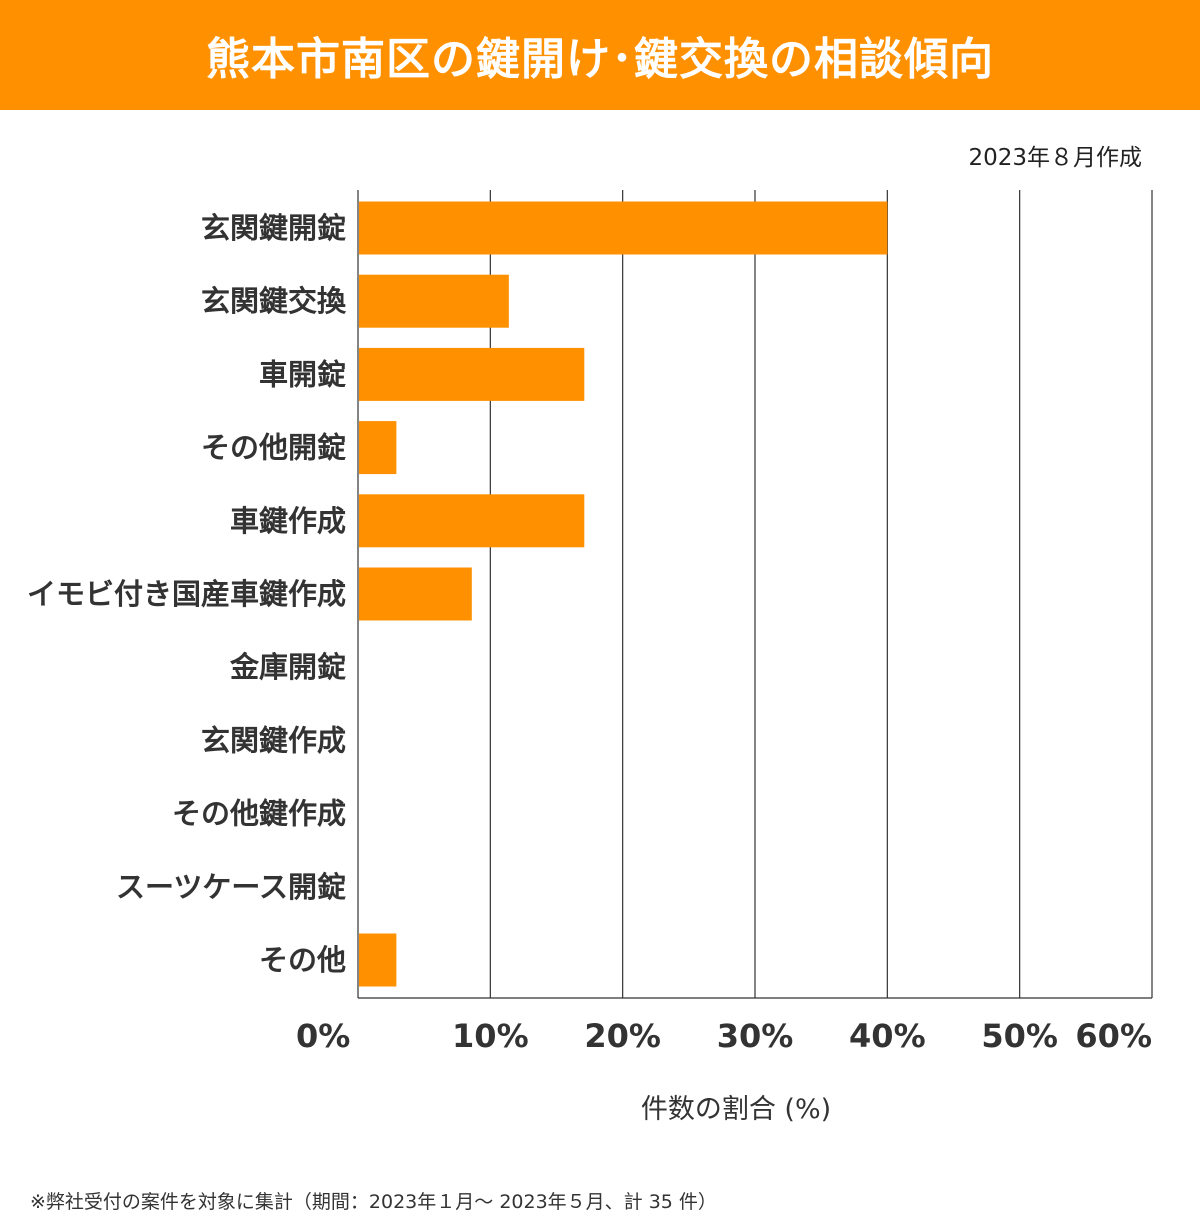 This screenshot has height=1219, width=1200. What do you see at coordinates (287, 667) in the screenshot?
I see `category-label-7: 金庫開錠` at bounding box center [287, 667].